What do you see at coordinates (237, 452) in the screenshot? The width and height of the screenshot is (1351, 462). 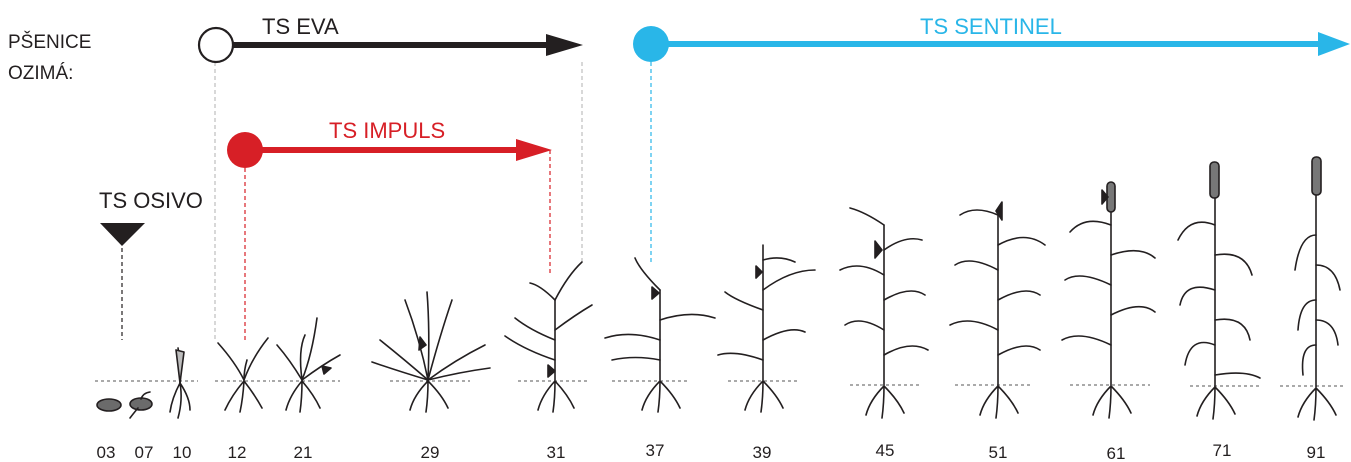 I see `stage-label: 12` at bounding box center [237, 452].